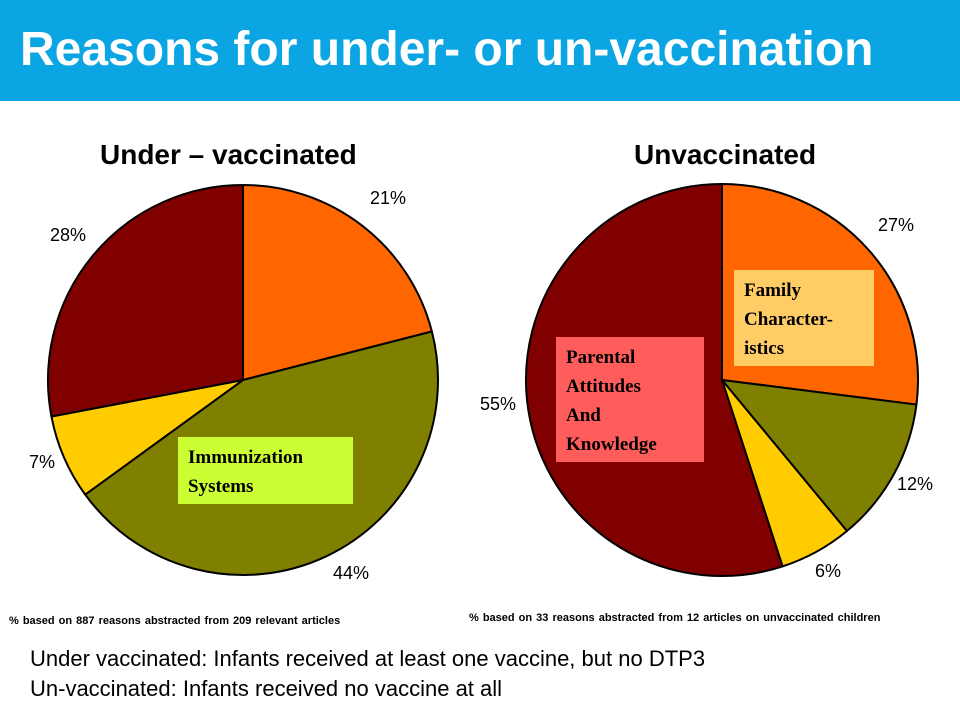 The height and width of the screenshot is (720, 960). What do you see at coordinates (265, 470) in the screenshot?
I see `callout-immunization-systems: Immunization Systems` at bounding box center [265, 470].